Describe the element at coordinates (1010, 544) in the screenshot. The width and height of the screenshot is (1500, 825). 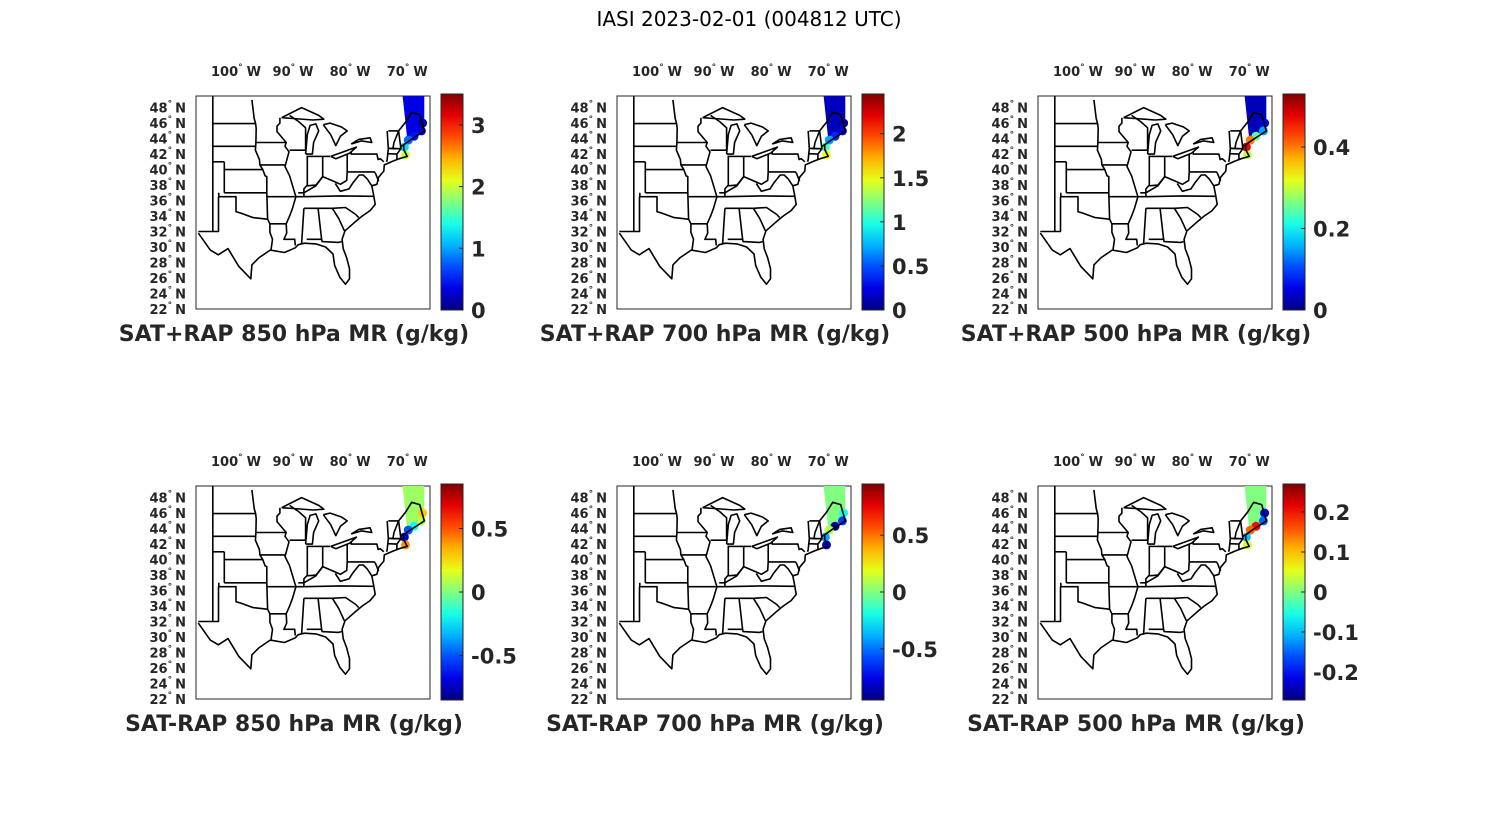
I see `lat-tick-label: 42° N` at that location.